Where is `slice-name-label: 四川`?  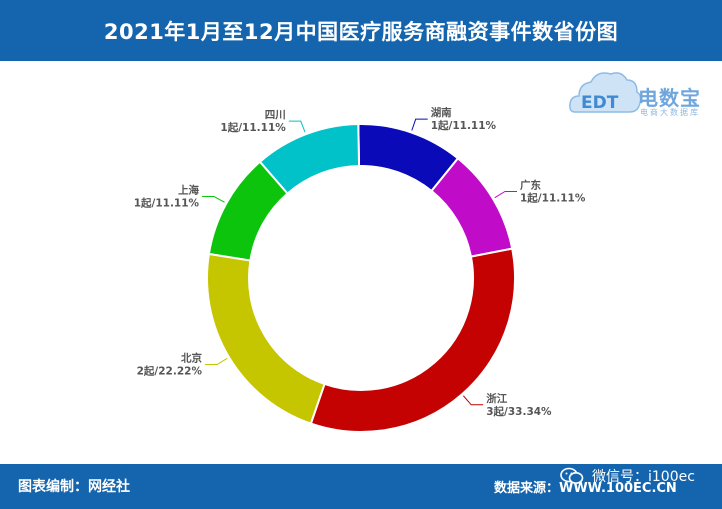
slice-name-label: 四川 is located at coordinates (275, 115).